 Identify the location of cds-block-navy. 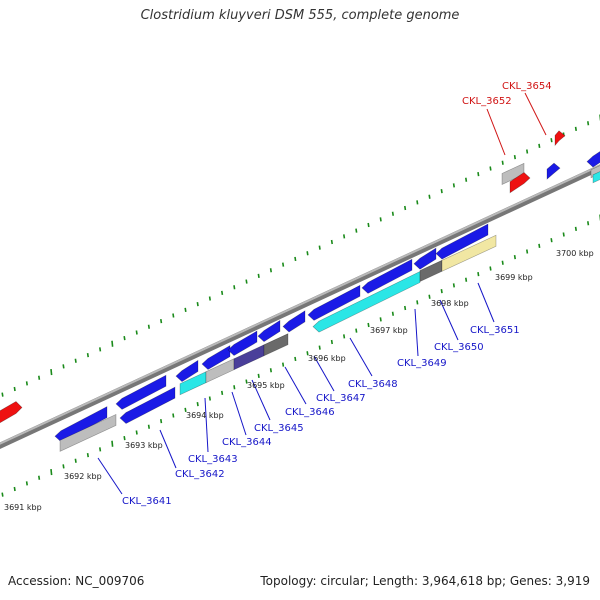
(249, 357).